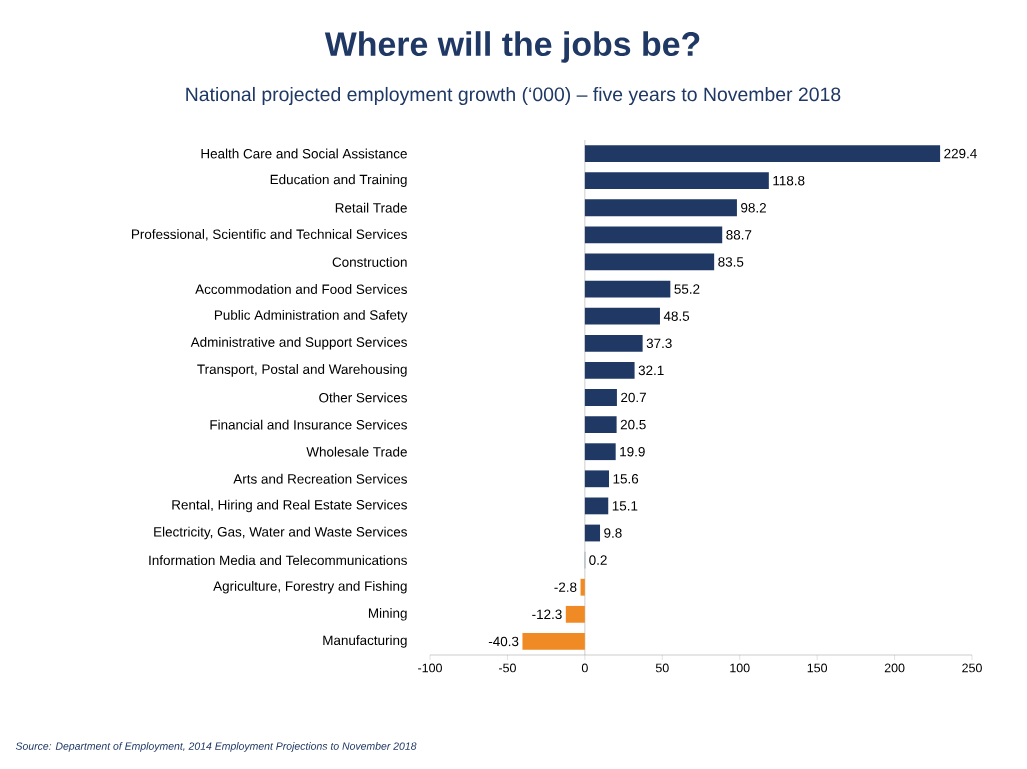 Image resolution: width=1027 pixels, height=769 pixels. I want to click on y-tick-label: Wholesale Trade, so click(356, 451).